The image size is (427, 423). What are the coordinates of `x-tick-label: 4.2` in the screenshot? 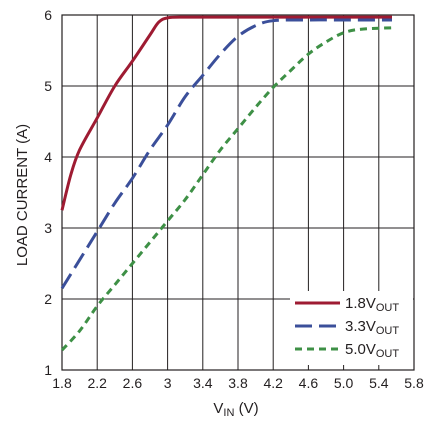 It's located at (273, 383).